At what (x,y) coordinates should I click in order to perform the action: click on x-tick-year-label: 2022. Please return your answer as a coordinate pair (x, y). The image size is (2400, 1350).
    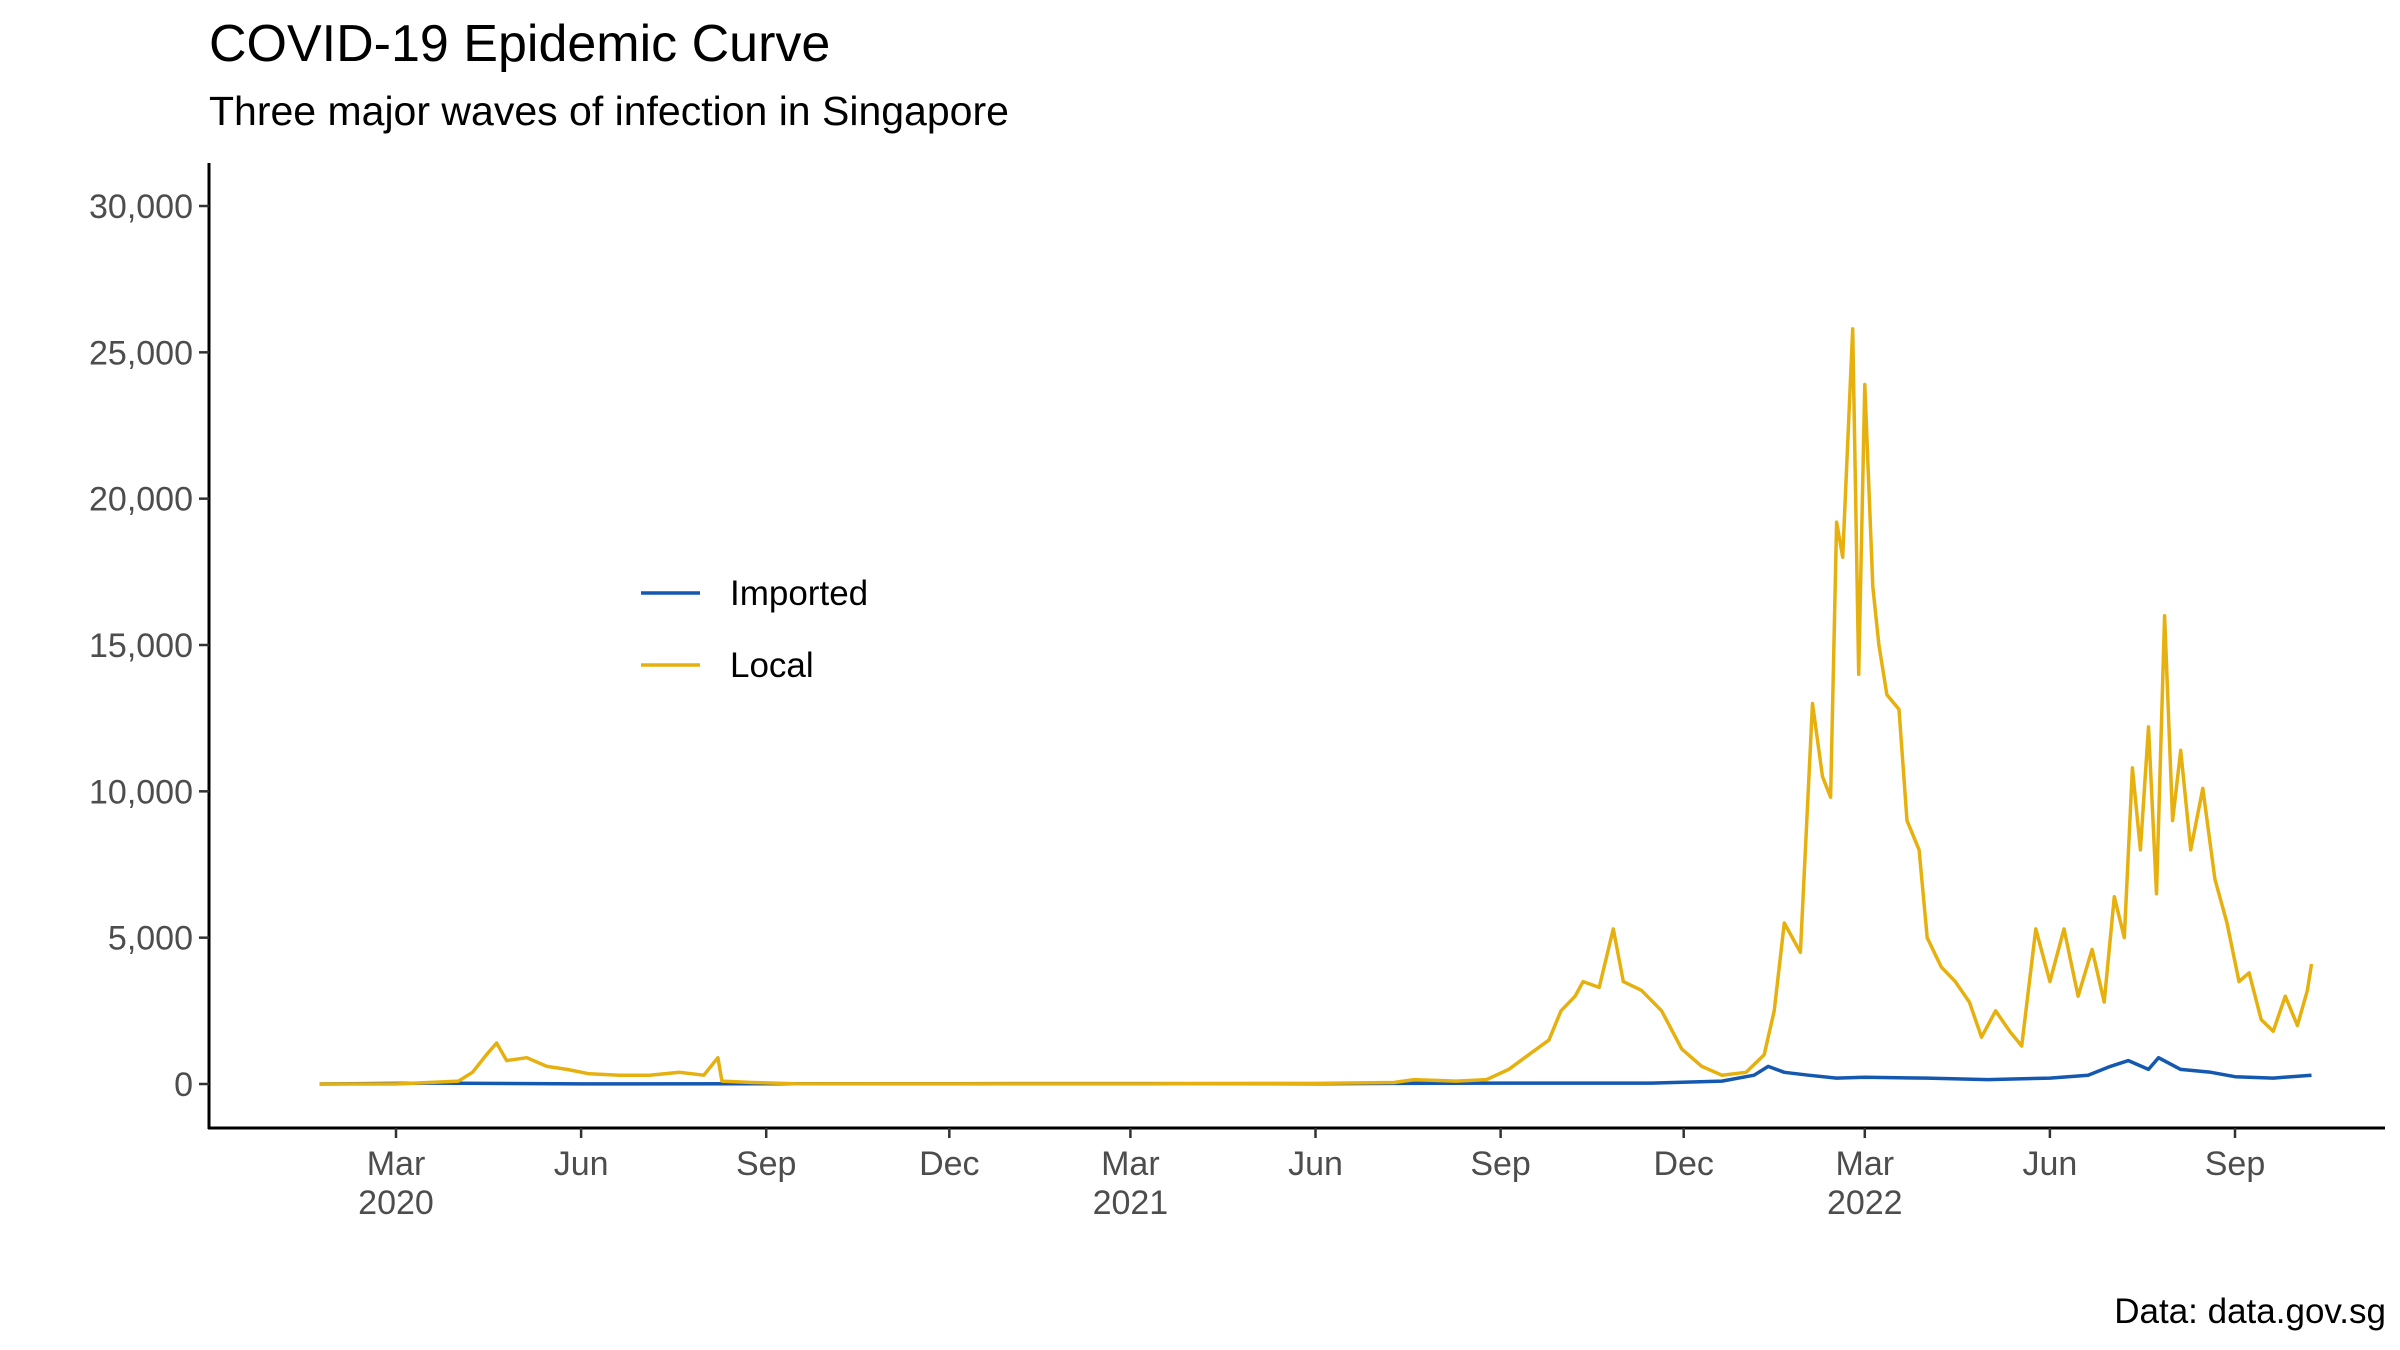
    Looking at the image, I should click on (1865, 1203).